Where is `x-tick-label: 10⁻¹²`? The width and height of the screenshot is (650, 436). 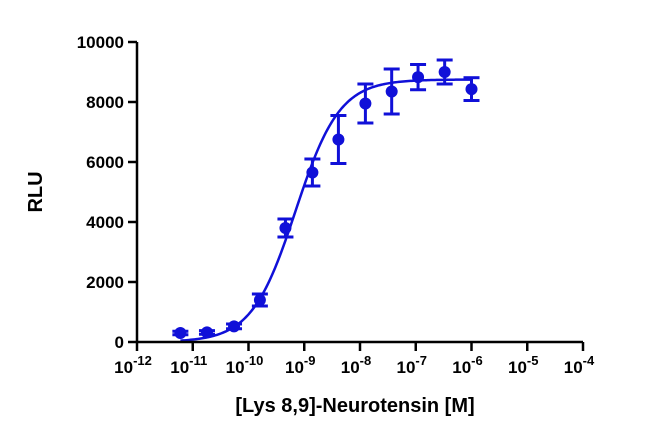 x-tick-label: 10⁻¹² is located at coordinates (133, 365).